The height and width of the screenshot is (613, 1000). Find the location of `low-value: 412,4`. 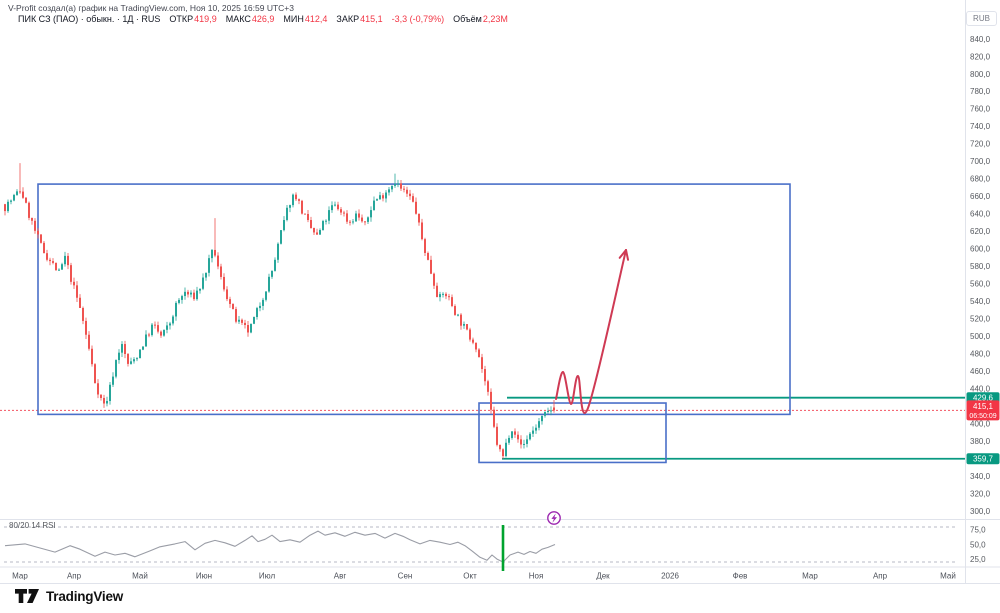

low-value: 412,4 is located at coordinates (316, 19).